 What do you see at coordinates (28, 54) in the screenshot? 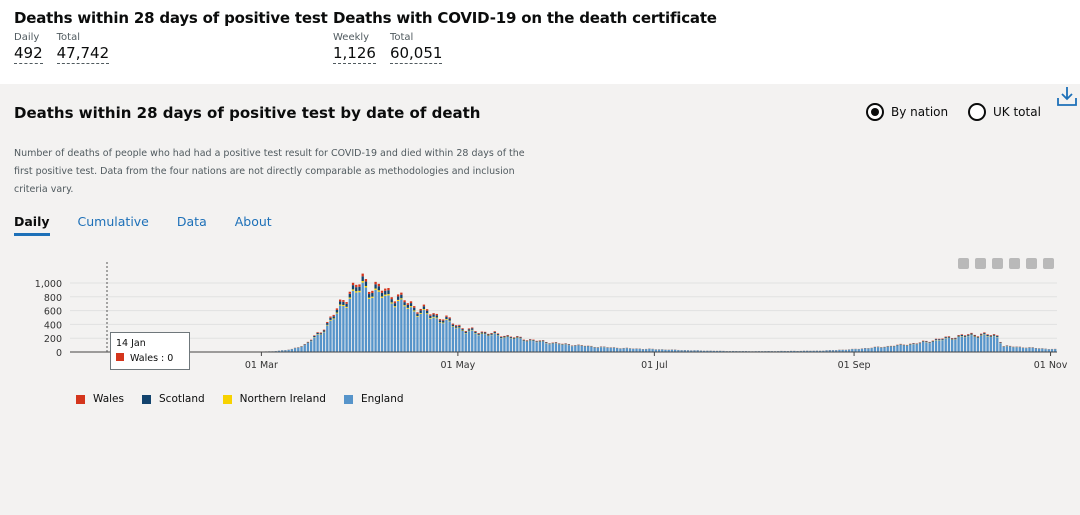
I see `metric-value: 492` at bounding box center [28, 54].